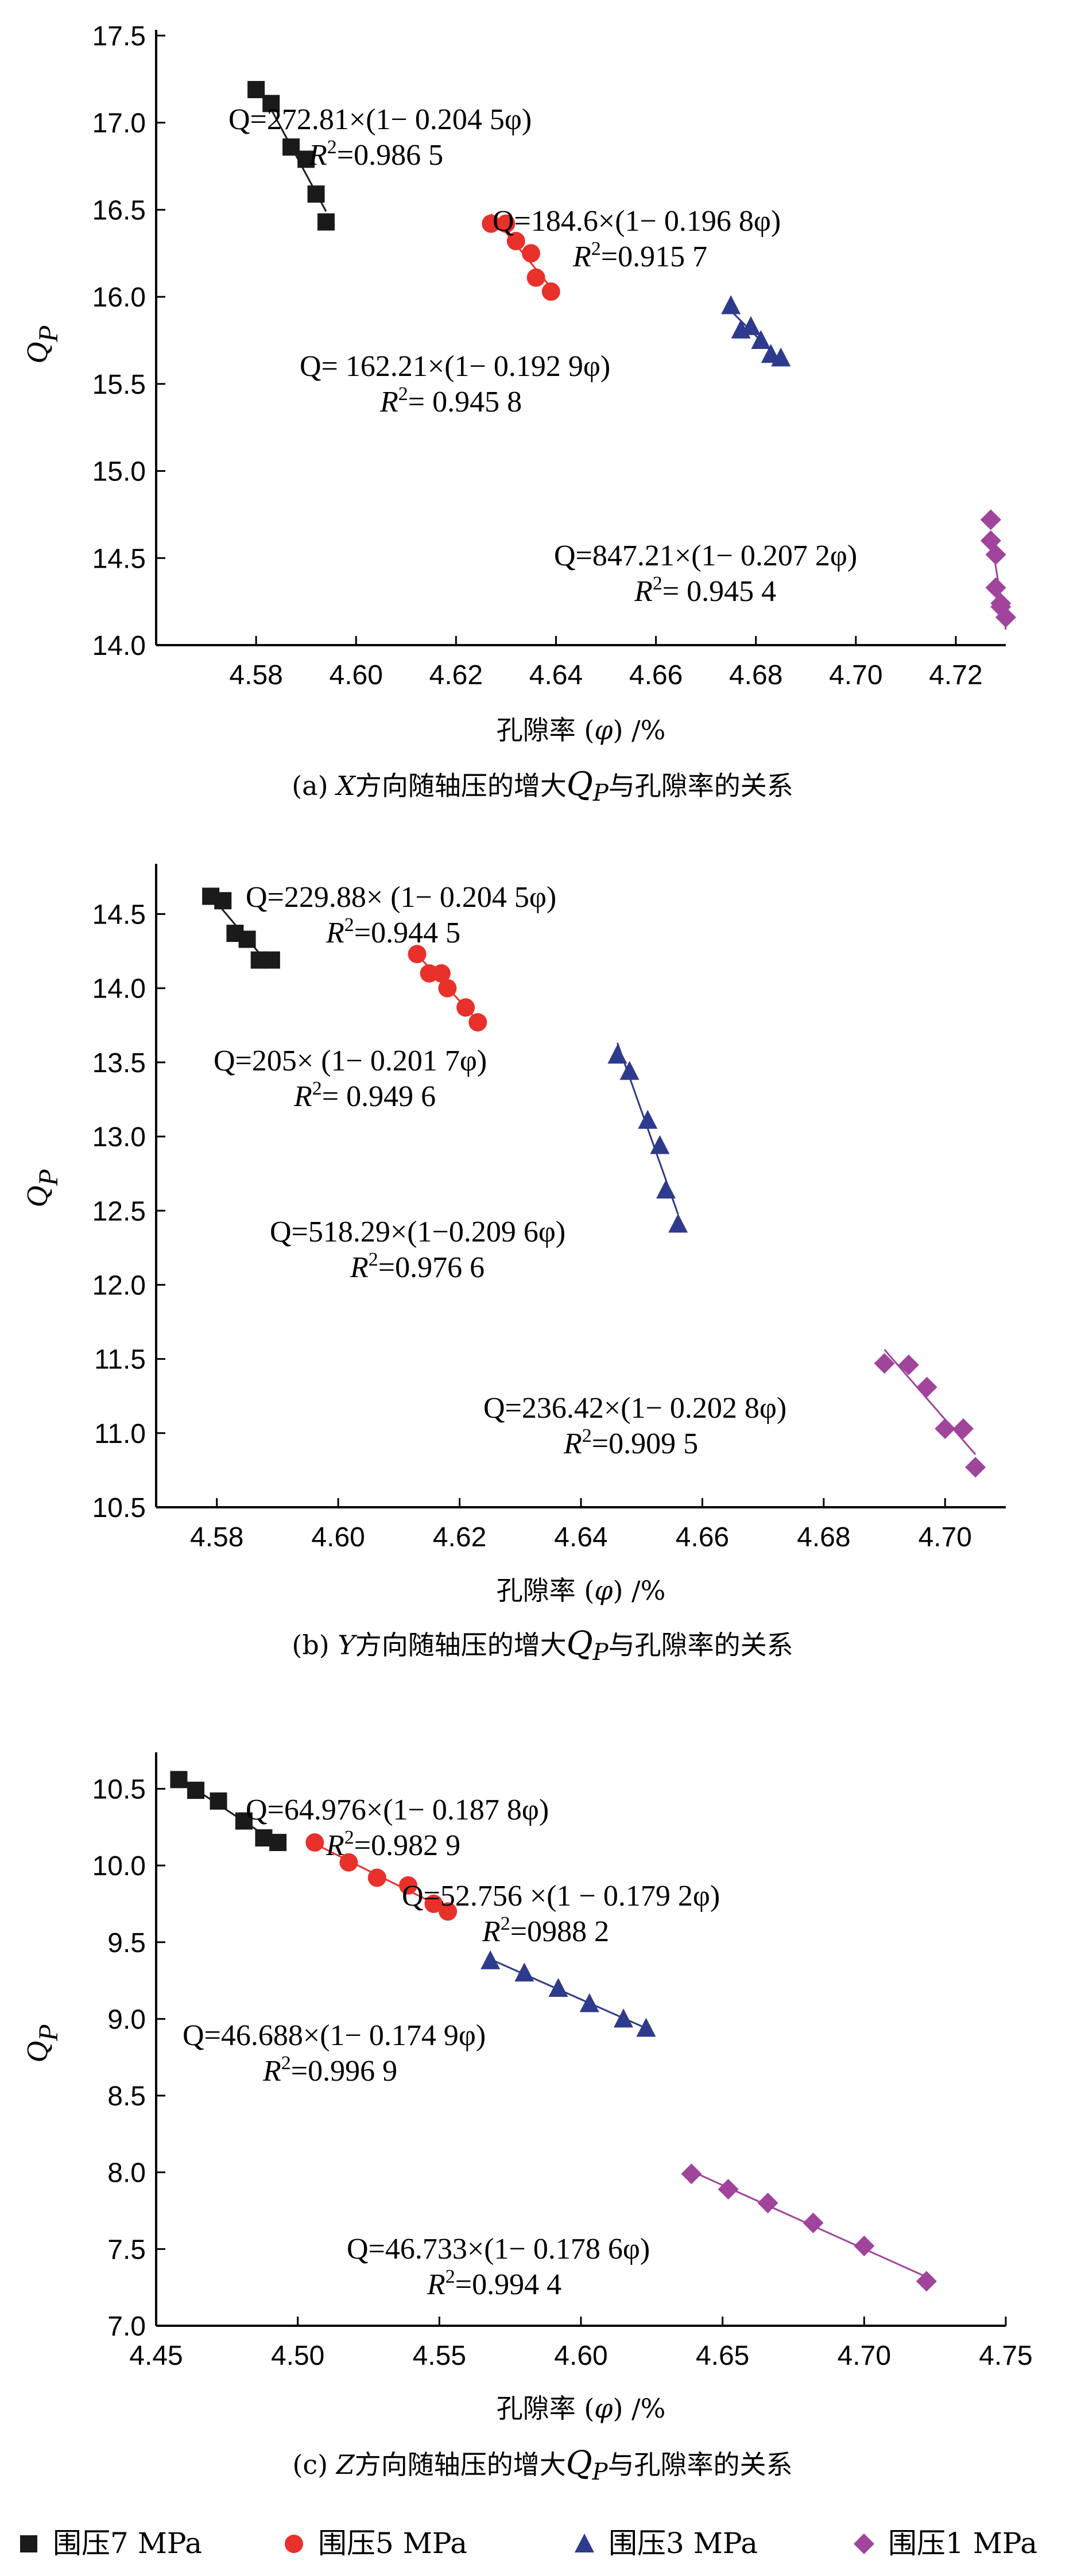  Describe the element at coordinates (600, 2472) in the screenshot. I see `caption-p: P` at that location.